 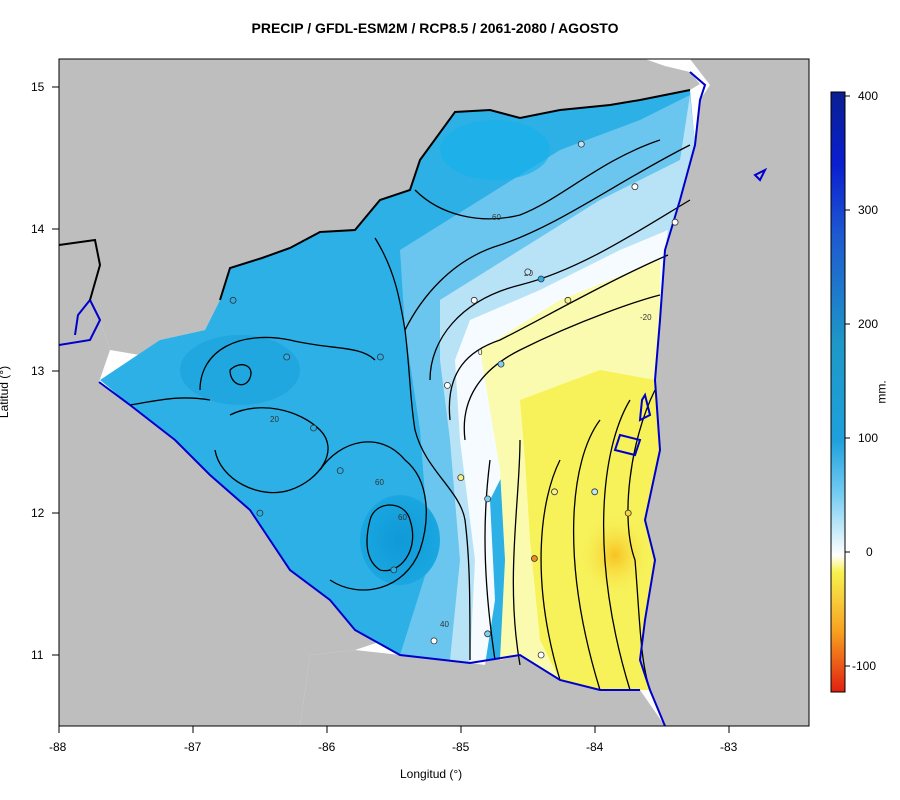 I want to click on y-tick-label: 12, so click(x=38, y=513).